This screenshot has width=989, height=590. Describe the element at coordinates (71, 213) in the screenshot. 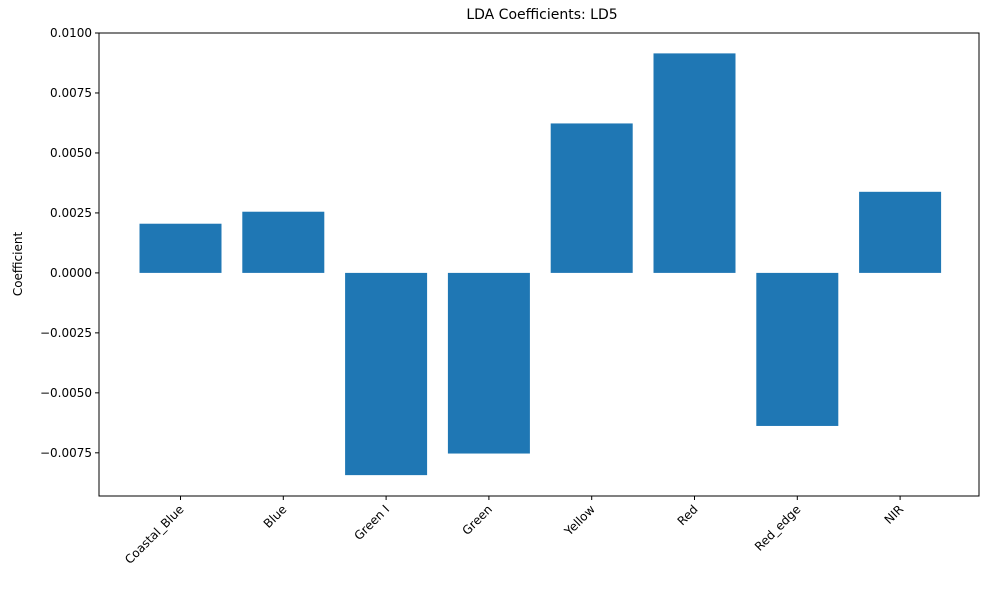

I see `y-tick-label: 0.0025` at that location.